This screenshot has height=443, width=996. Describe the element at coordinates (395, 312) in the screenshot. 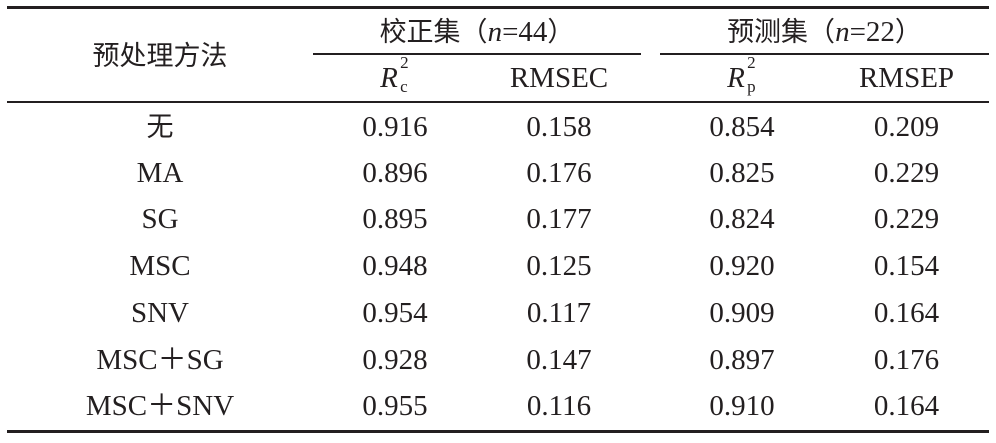

I see `row-rc2: 0.954` at that location.